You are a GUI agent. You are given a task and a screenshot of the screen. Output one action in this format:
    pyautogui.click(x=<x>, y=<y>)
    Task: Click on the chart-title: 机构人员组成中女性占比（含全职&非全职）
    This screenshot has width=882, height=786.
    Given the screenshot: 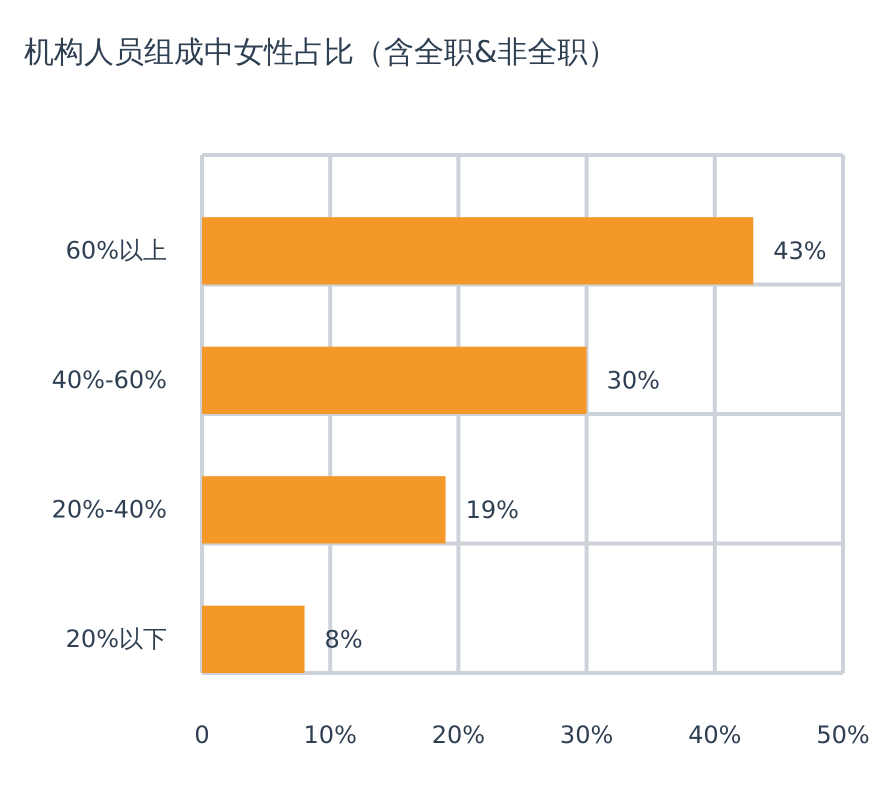 What is the action you would take?
    pyautogui.click(x=321, y=52)
    